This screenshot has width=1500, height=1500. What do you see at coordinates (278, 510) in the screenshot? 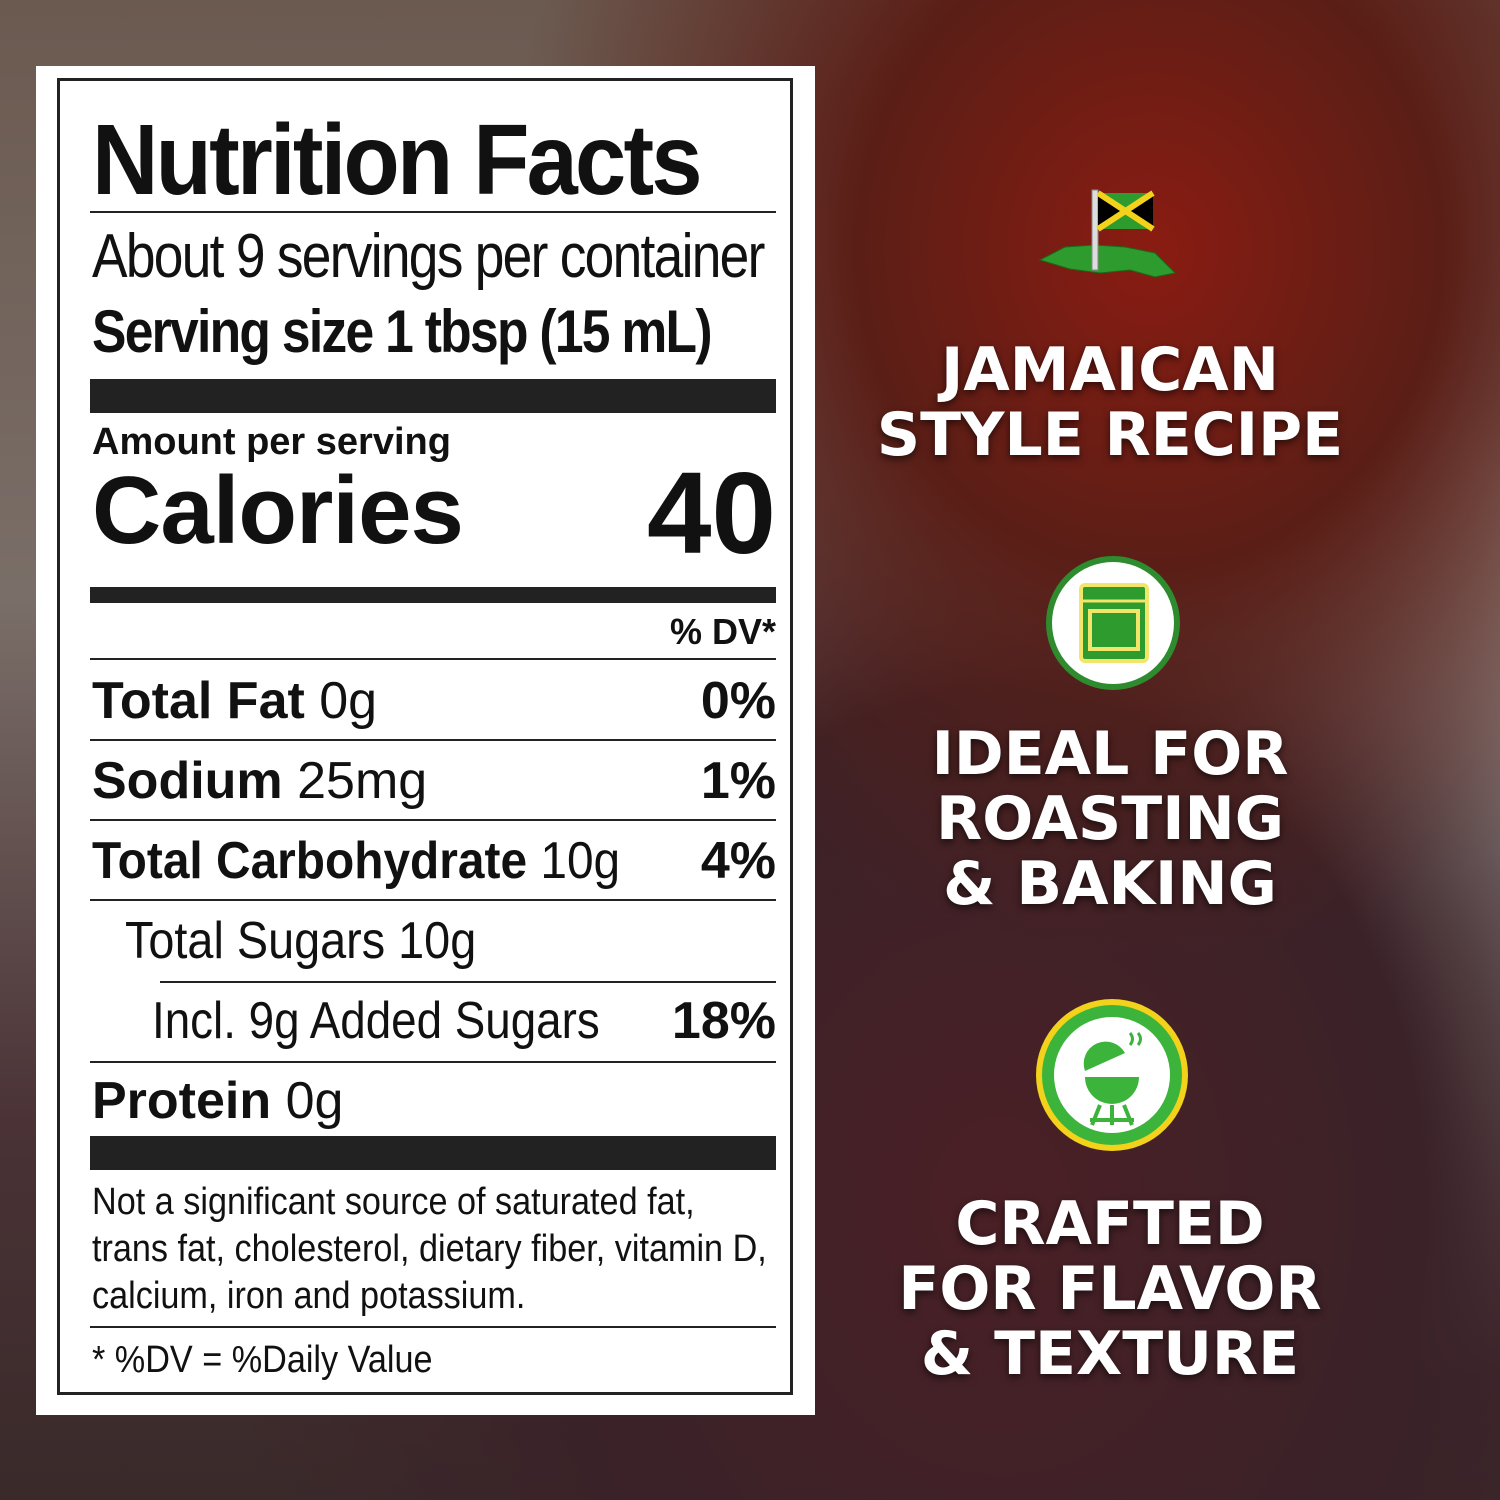
I see `calories-label: Calories` at bounding box center [278, 510].